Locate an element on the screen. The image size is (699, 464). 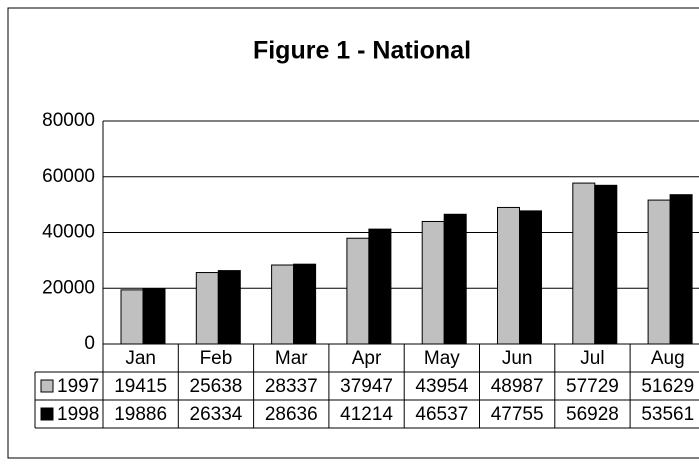
x-tick-label: Mar is located at coordinates (291, 358).